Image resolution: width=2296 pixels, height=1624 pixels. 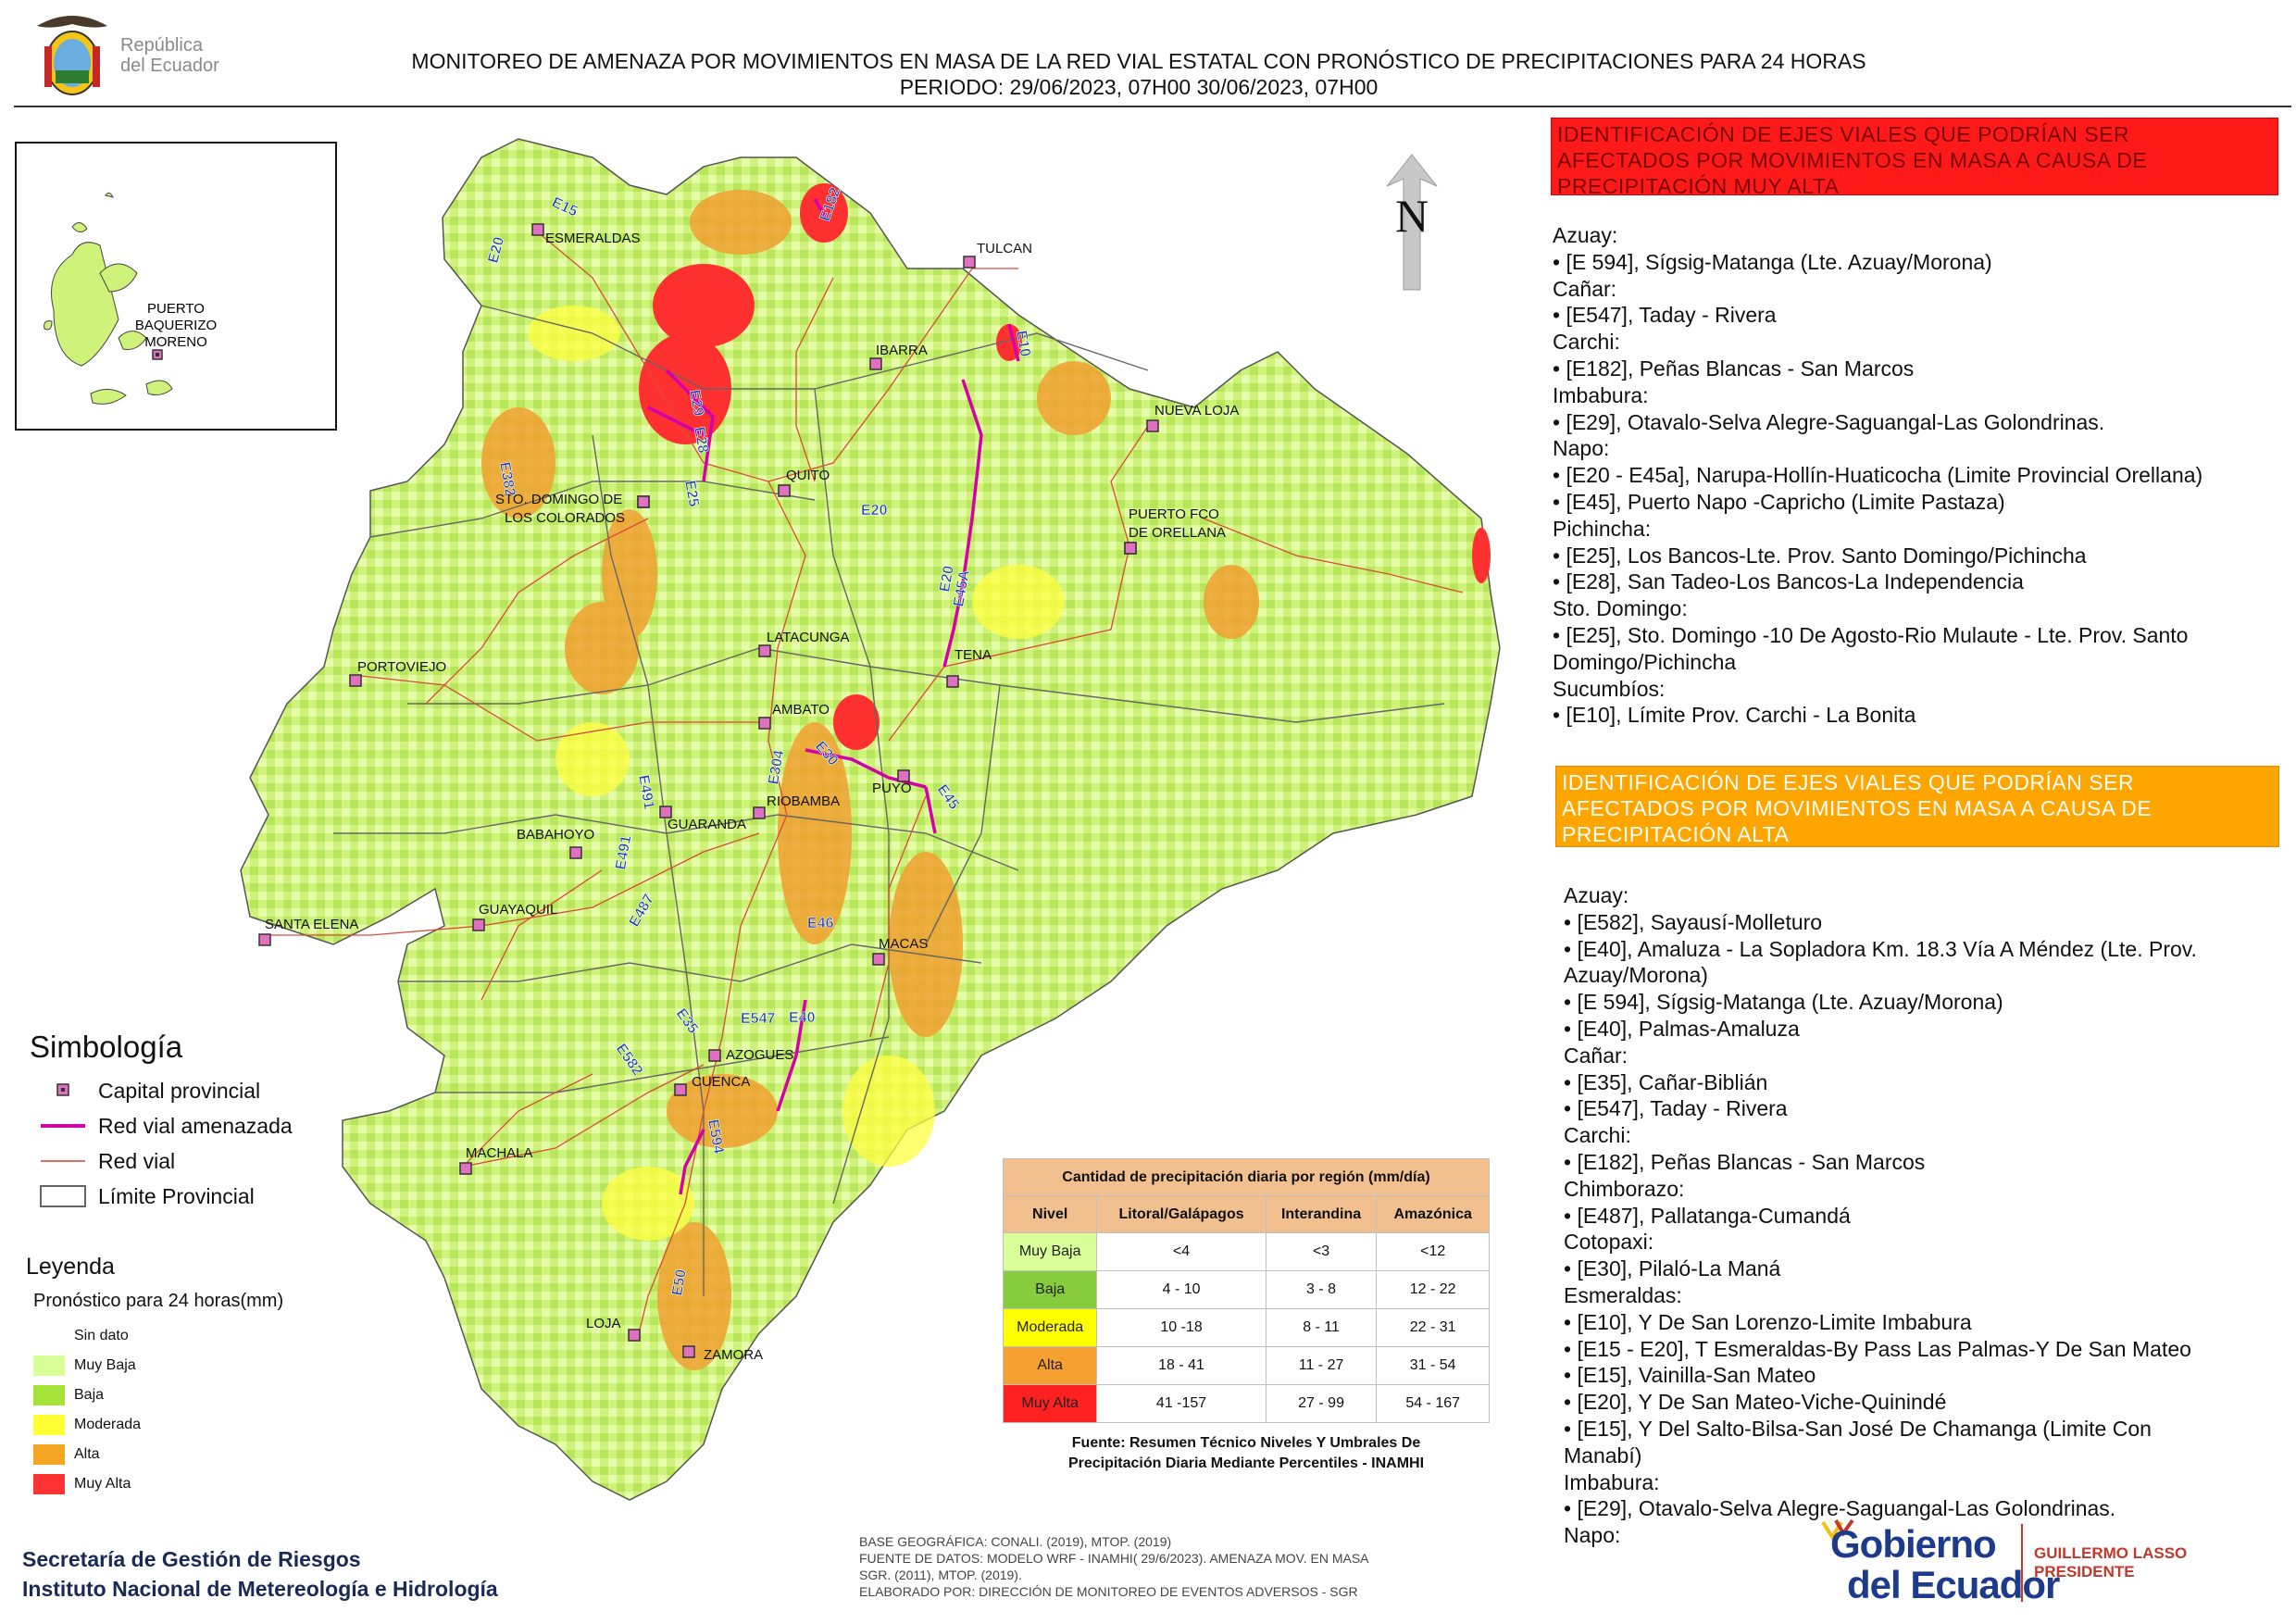 What do you see at coordinates (1196, 410) in the screenshot?
I see `city-label: NUEVA LOJA` at bounding box center [1196, 410].